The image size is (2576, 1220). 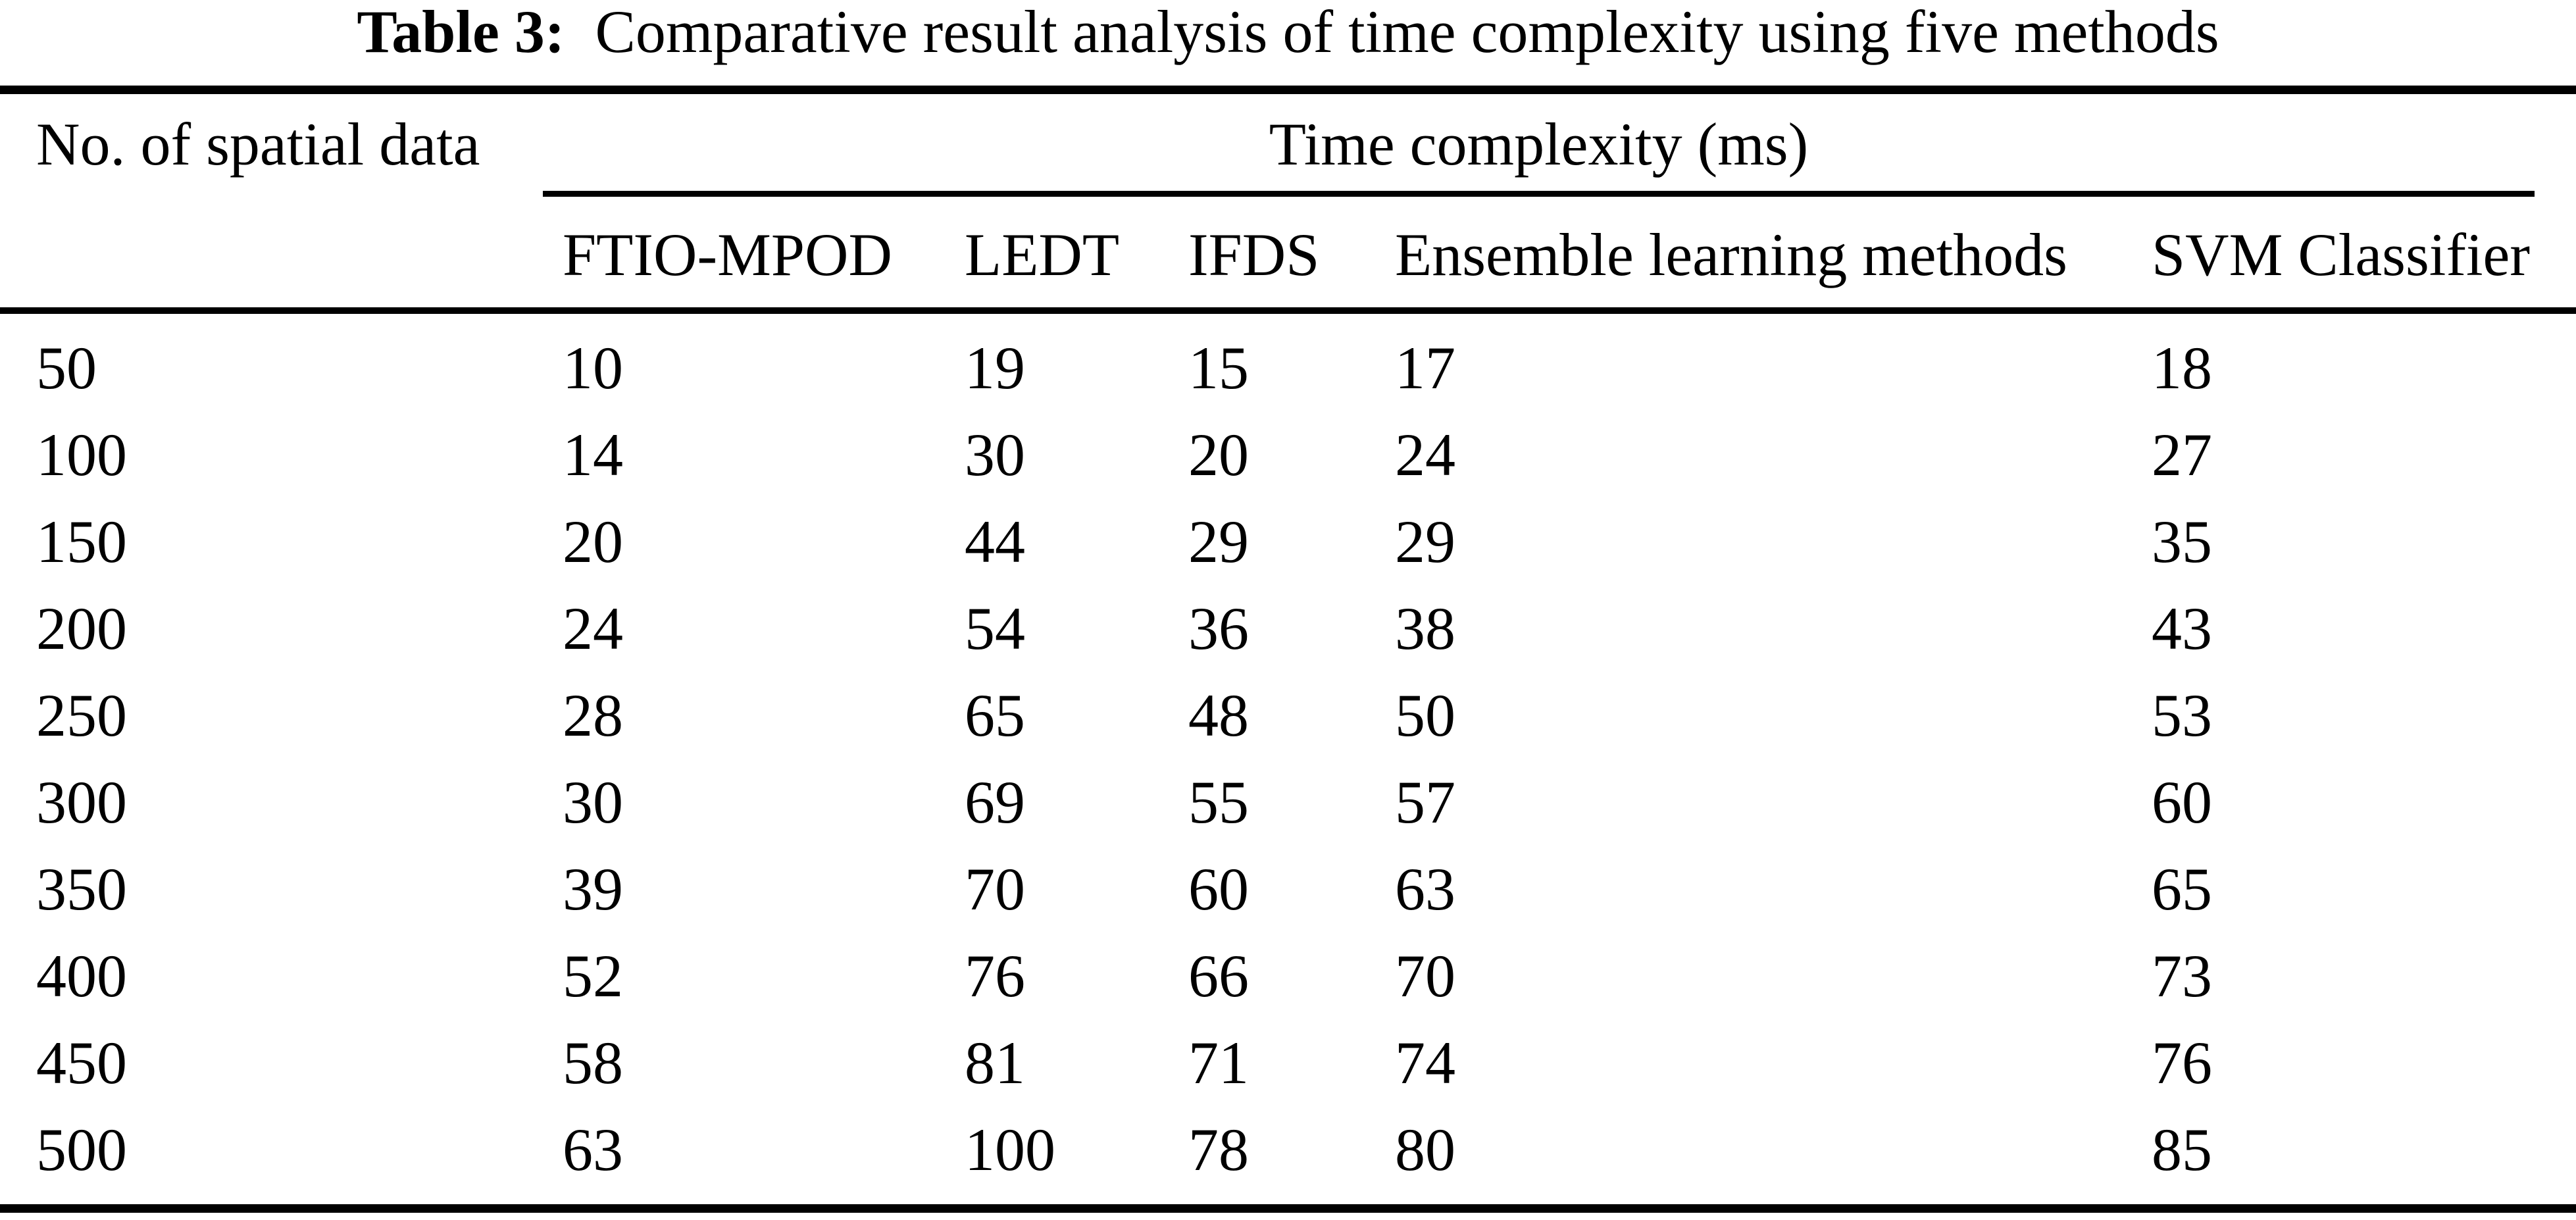 I want to click on table-cell: 28, so click(x=593, y=715).